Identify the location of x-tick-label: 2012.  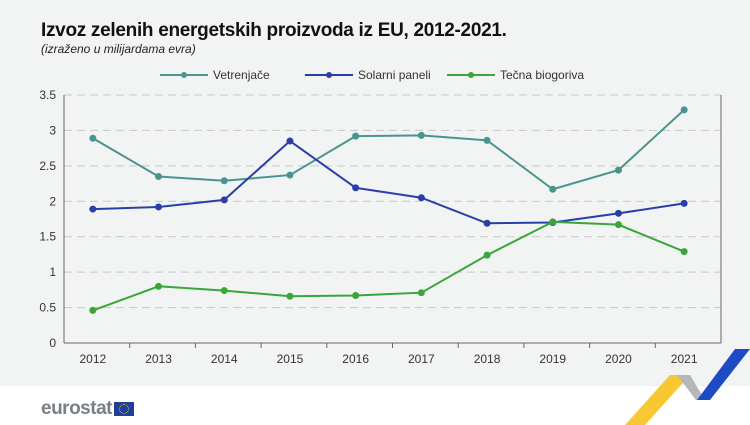
(92, 359).